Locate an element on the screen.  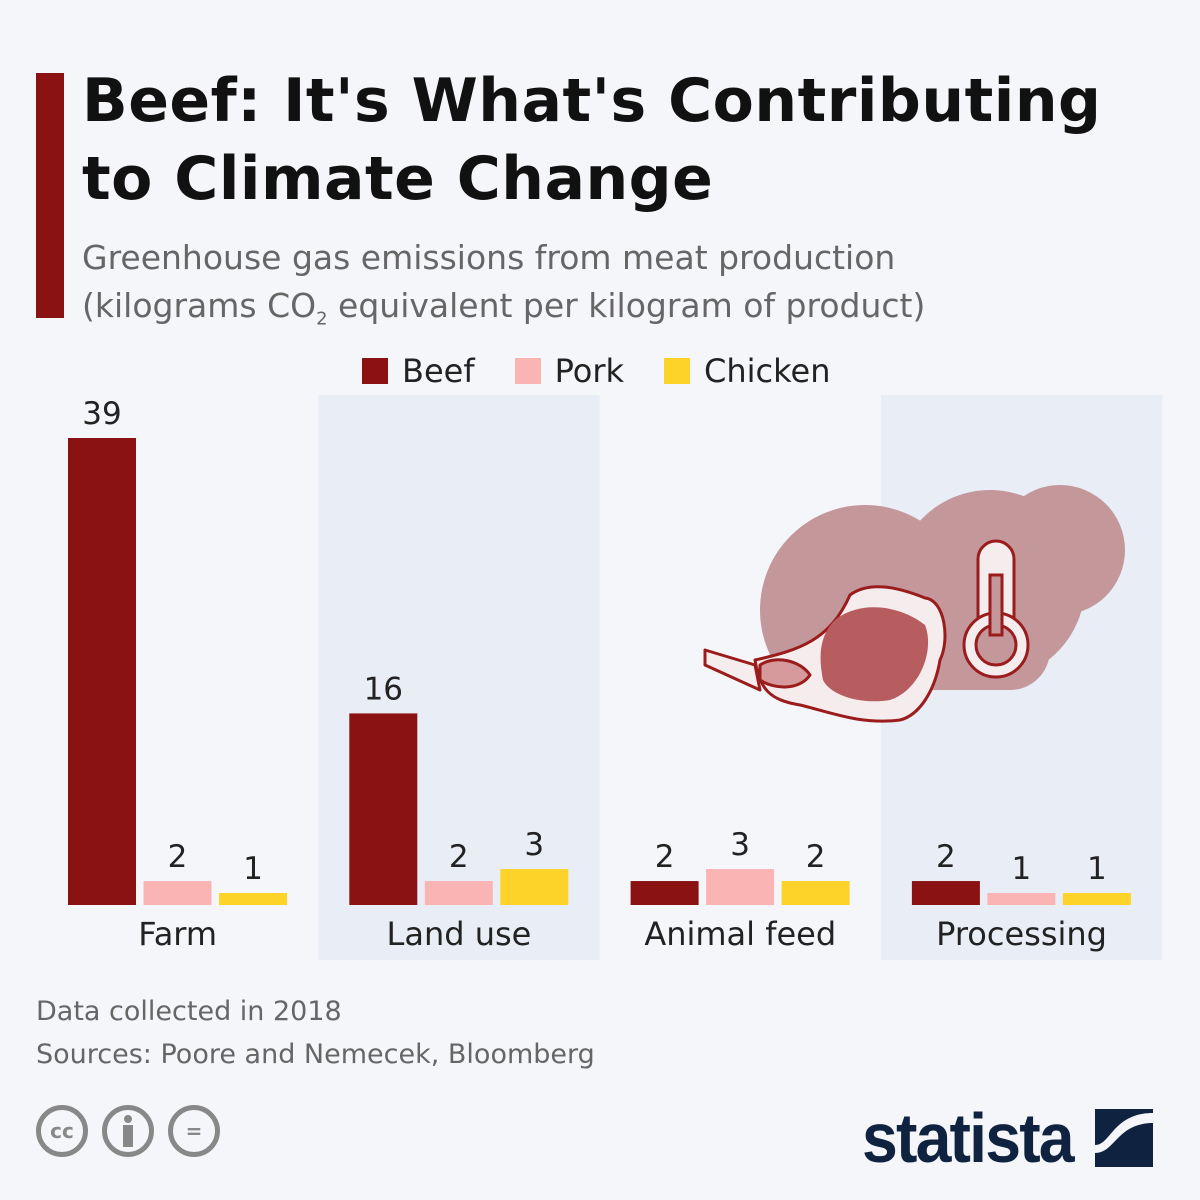
data-collected-note: Data collected in 2018 is located at coordinates (189, 1011).